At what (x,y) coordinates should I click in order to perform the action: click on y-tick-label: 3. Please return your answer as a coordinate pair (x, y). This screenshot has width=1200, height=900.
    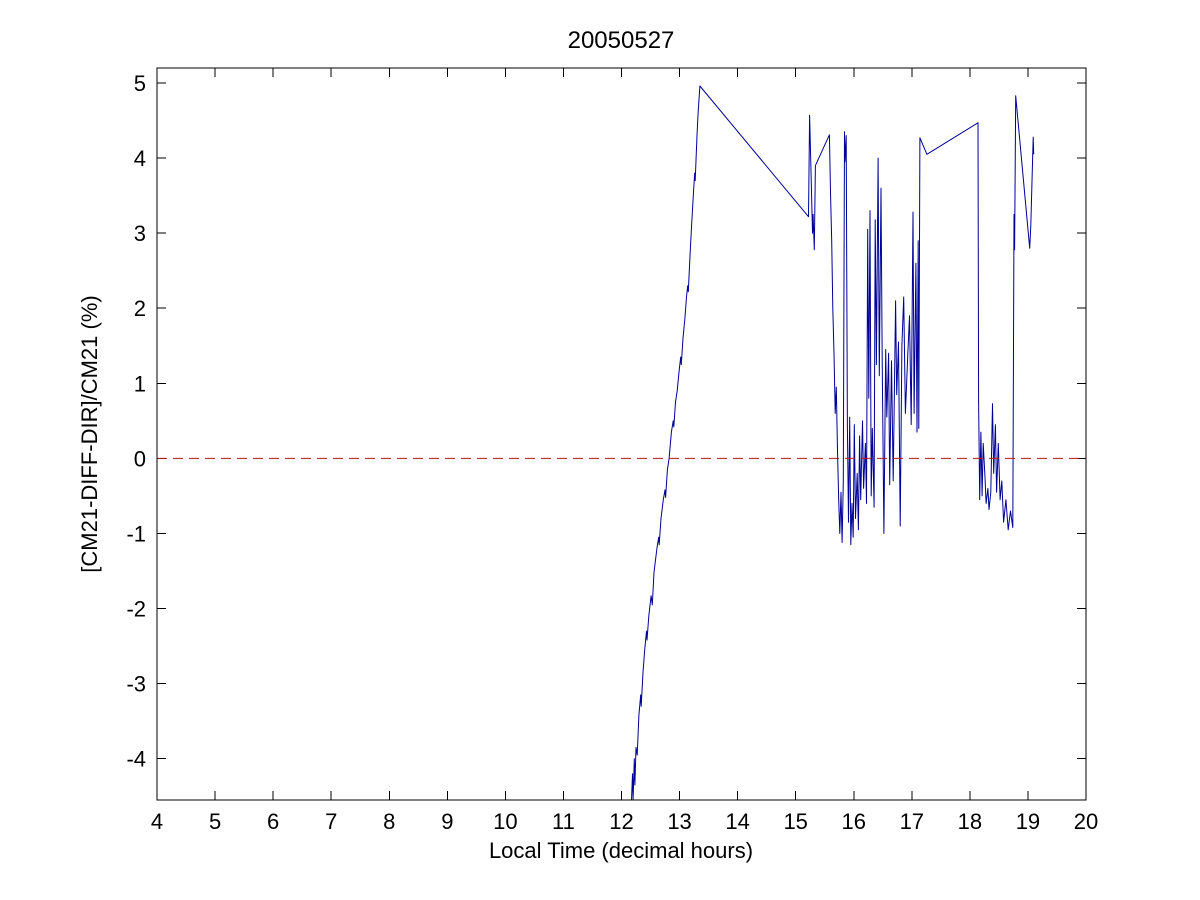
    Looking at the image, I should click on (140, 233).